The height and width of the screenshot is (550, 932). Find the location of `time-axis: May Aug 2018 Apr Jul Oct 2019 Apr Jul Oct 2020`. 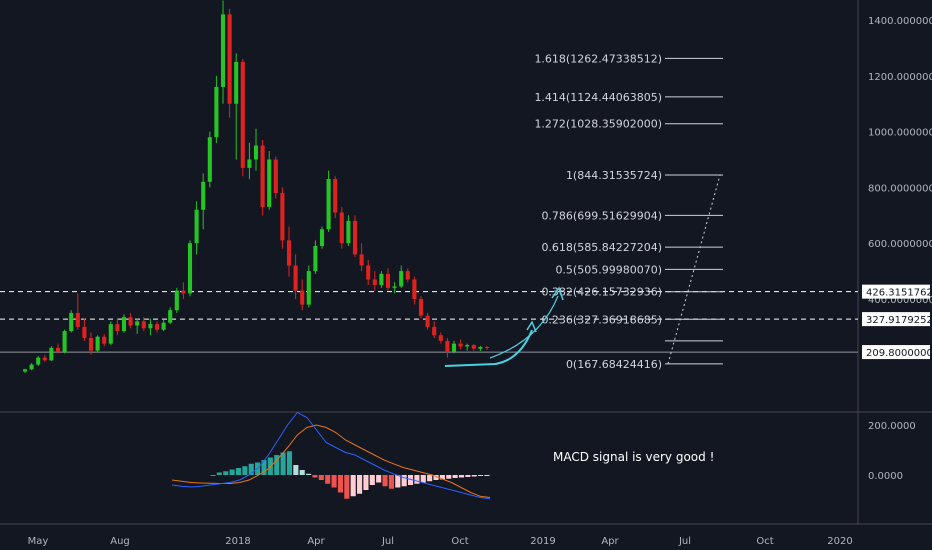

time-axis: May Aug 2018 Apr Jul Oct 2019 Apr Jul Oct 2020 is located at coordinates (440, 541).